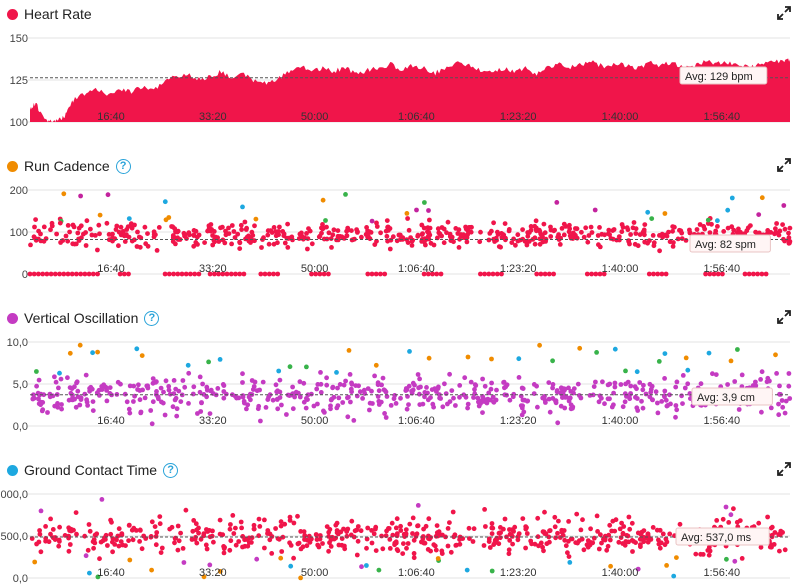  I want to click on x-tick-label: 1:40:00, so click(620, 421).